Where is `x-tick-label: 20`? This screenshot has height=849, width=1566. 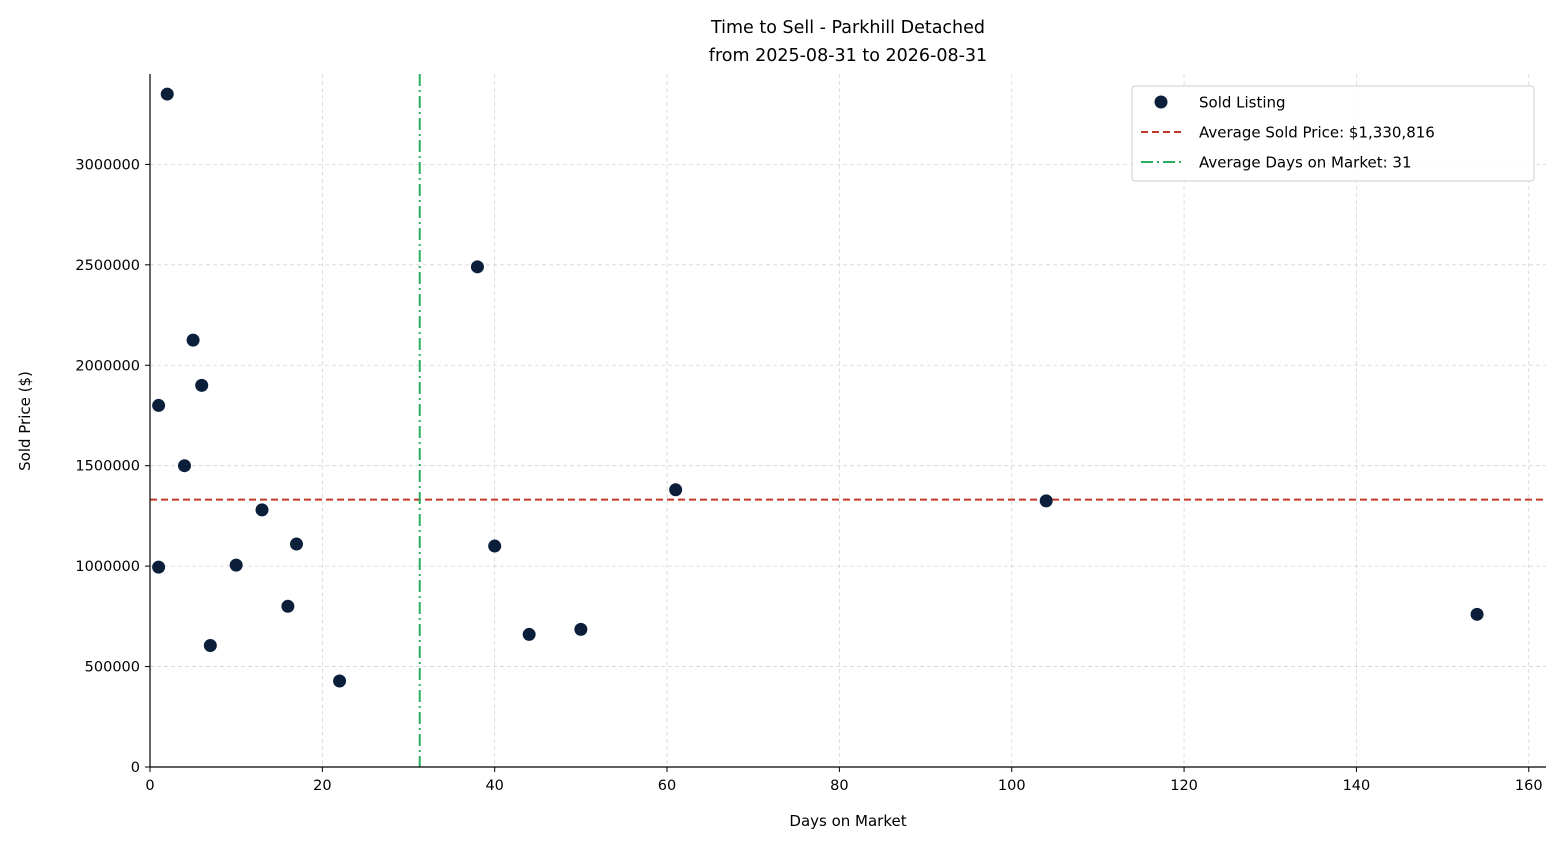
x-tick-label: 20 is located at coordinates (322, 786).